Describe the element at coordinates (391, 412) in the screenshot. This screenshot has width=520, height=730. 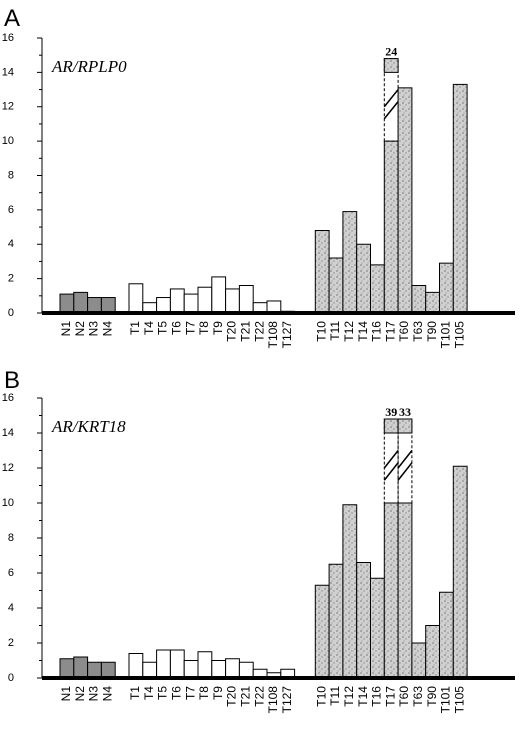
I see `value-label: 39` at that location.